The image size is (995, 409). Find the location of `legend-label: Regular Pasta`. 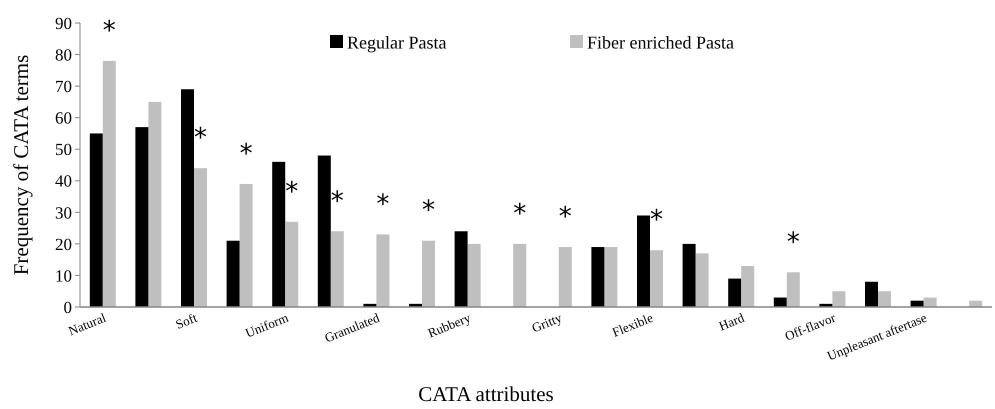

legend-label: Regular Pasta is located at coordinates (396, 42).